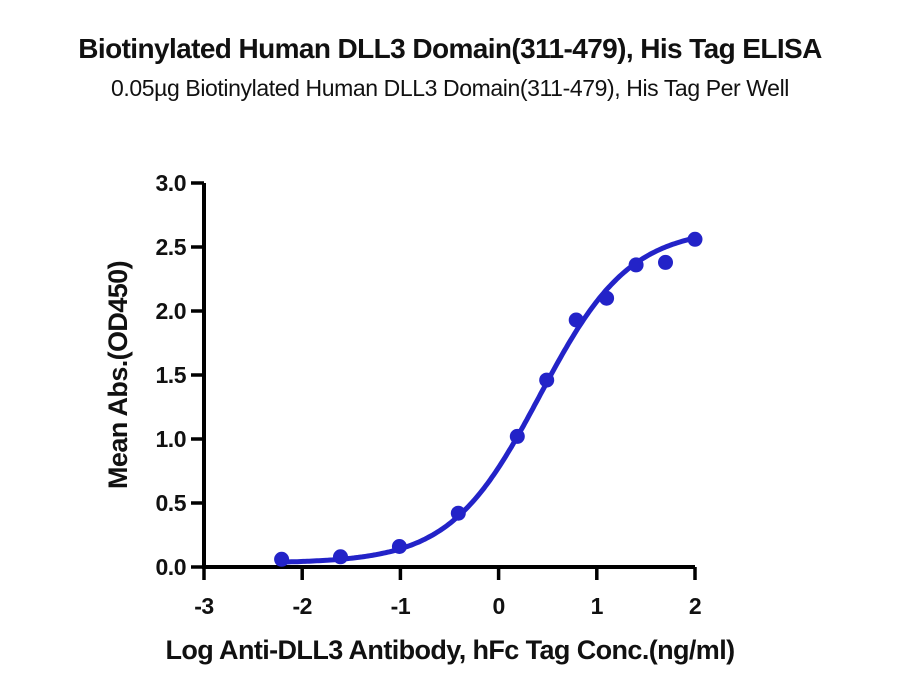 The image size is (900, 695). I want to click on y-tick-label: 2.0, so click(171, 311).